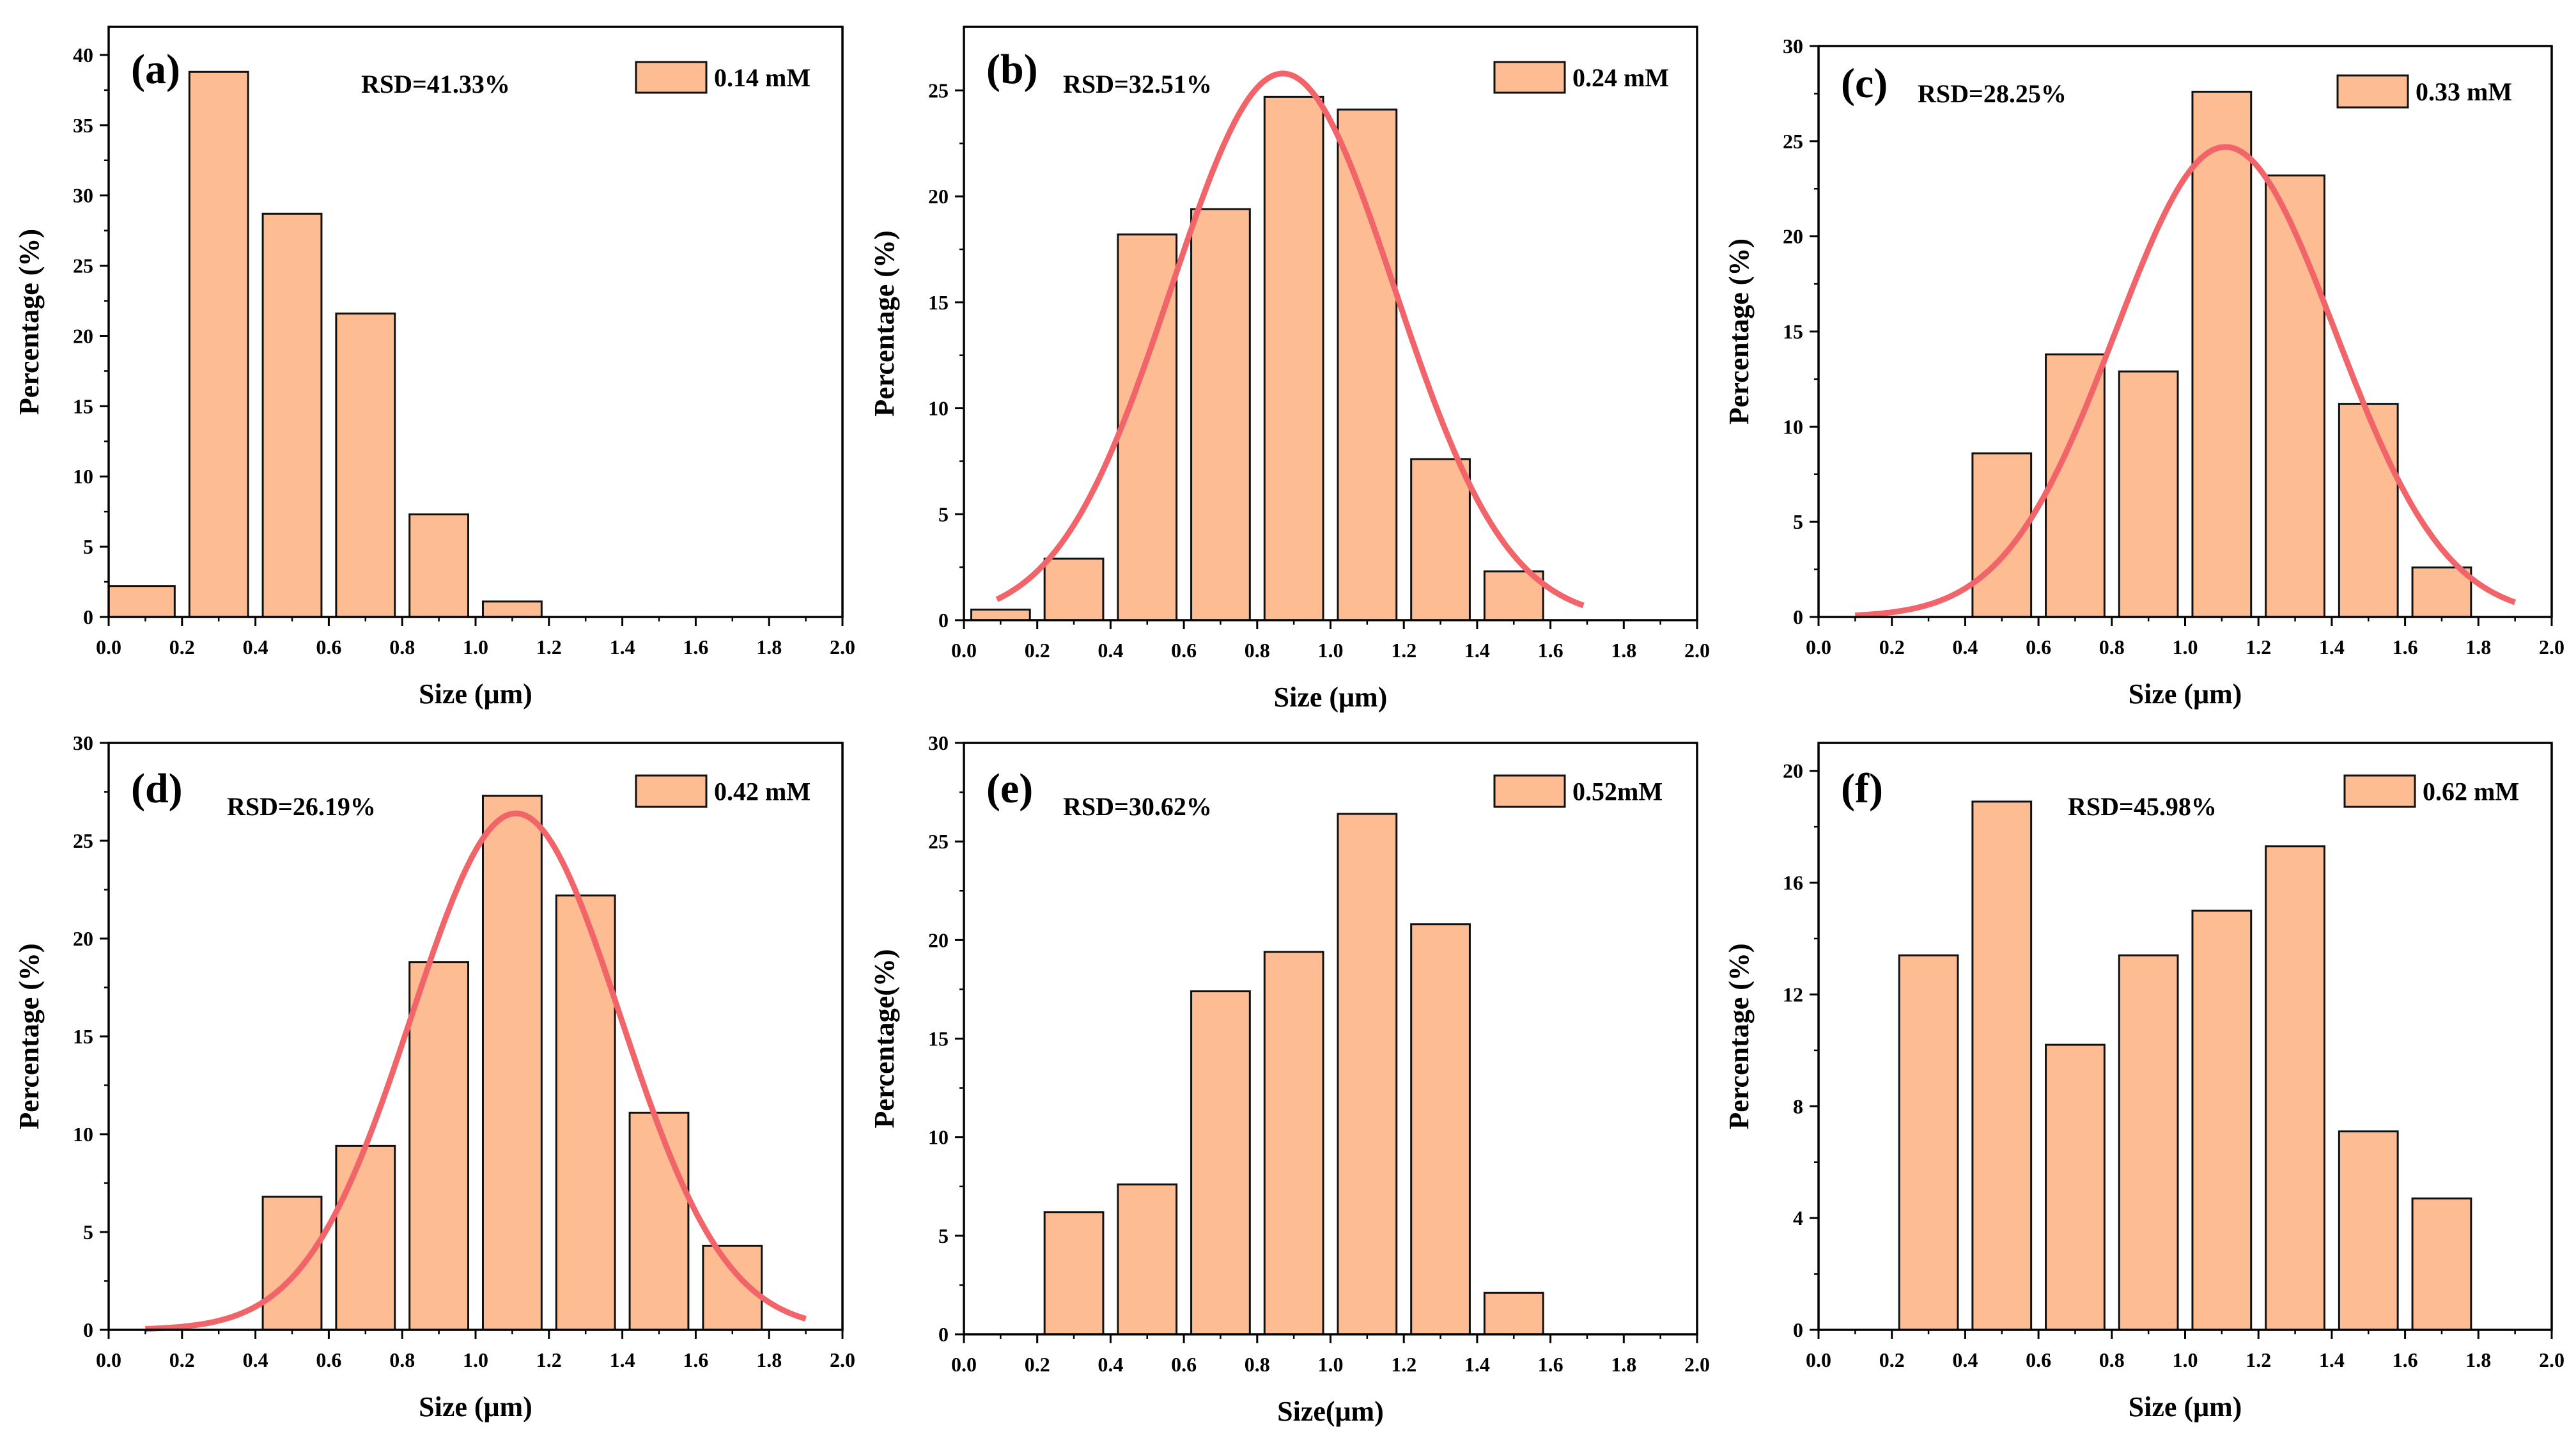 The width and height of the screenshot is (2576, 1443). I want to click on panel-label: (a), so click(155, 69).